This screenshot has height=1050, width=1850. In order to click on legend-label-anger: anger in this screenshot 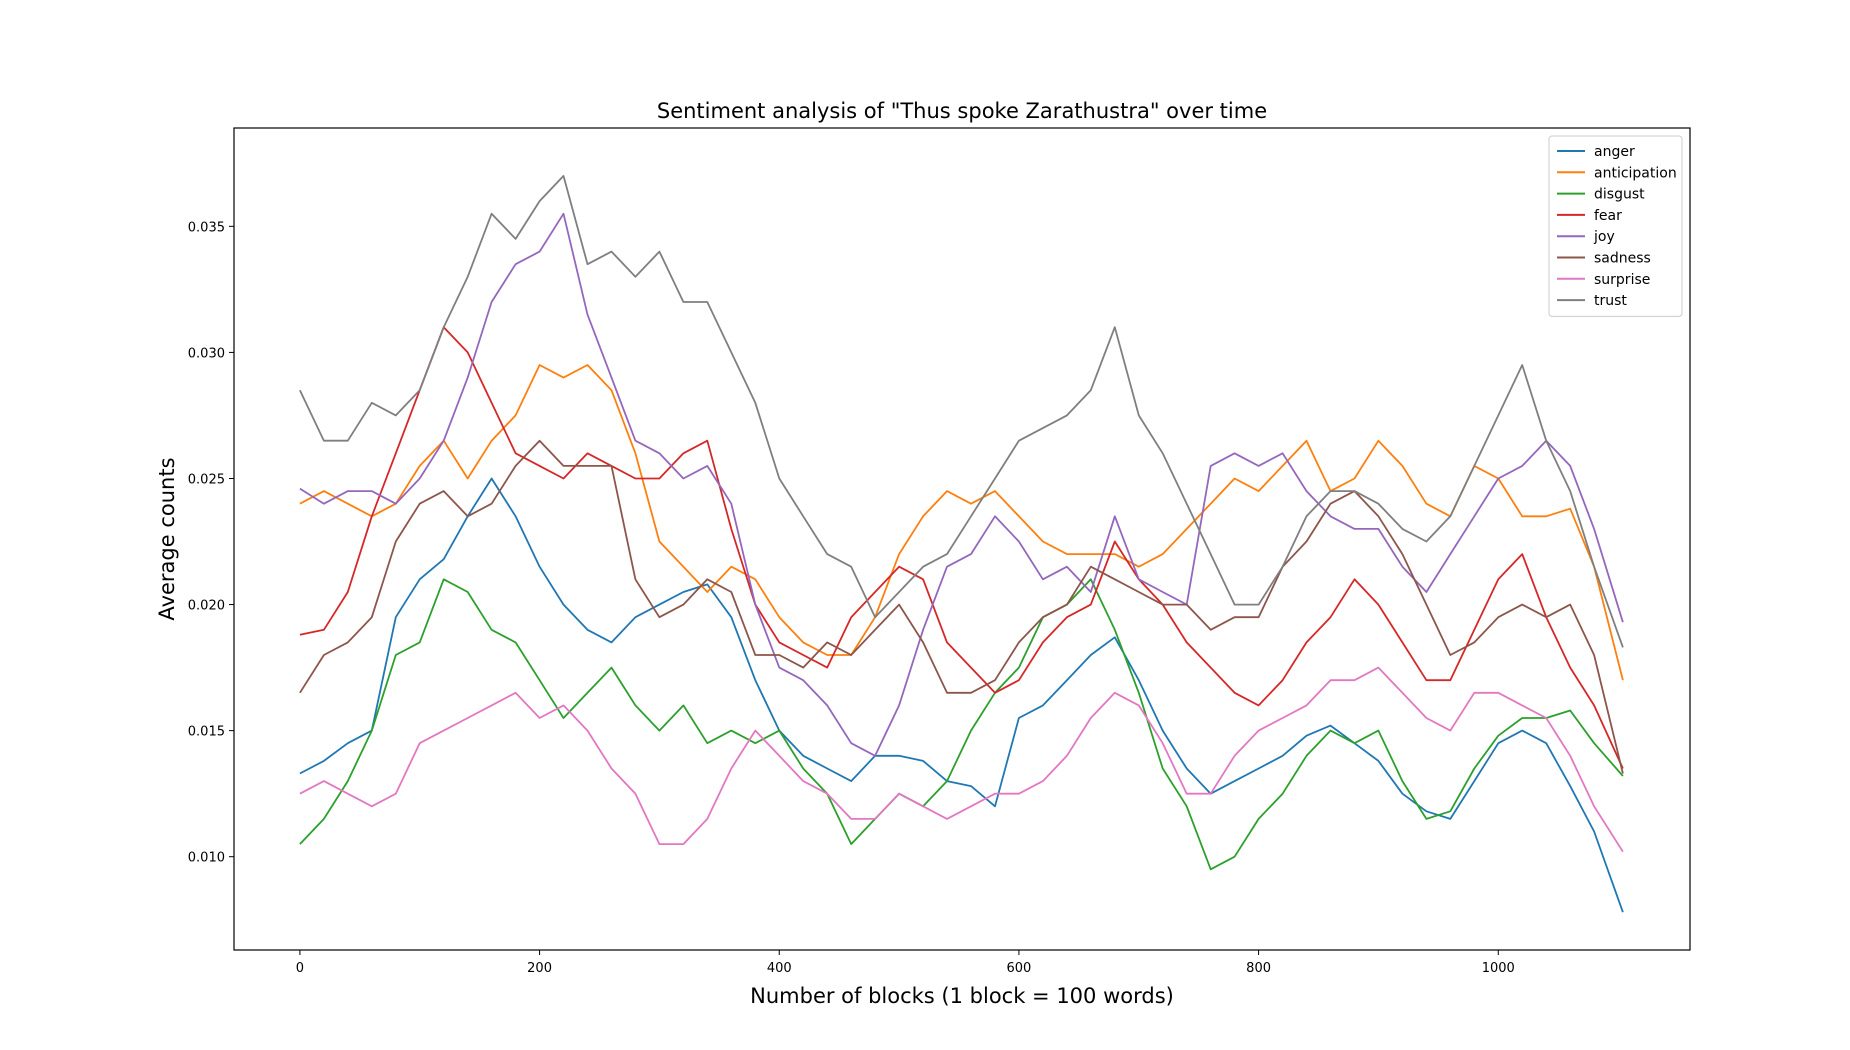, I will do `click(1614, 152)`.